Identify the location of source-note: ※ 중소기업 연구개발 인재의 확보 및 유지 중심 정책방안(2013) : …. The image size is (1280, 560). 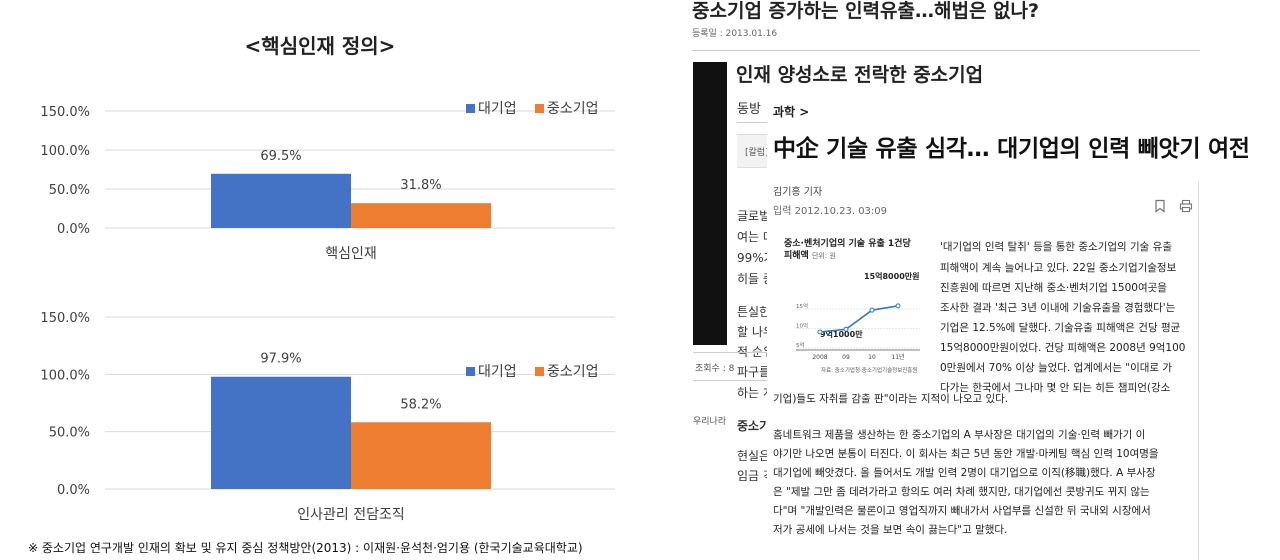
(305, 548).